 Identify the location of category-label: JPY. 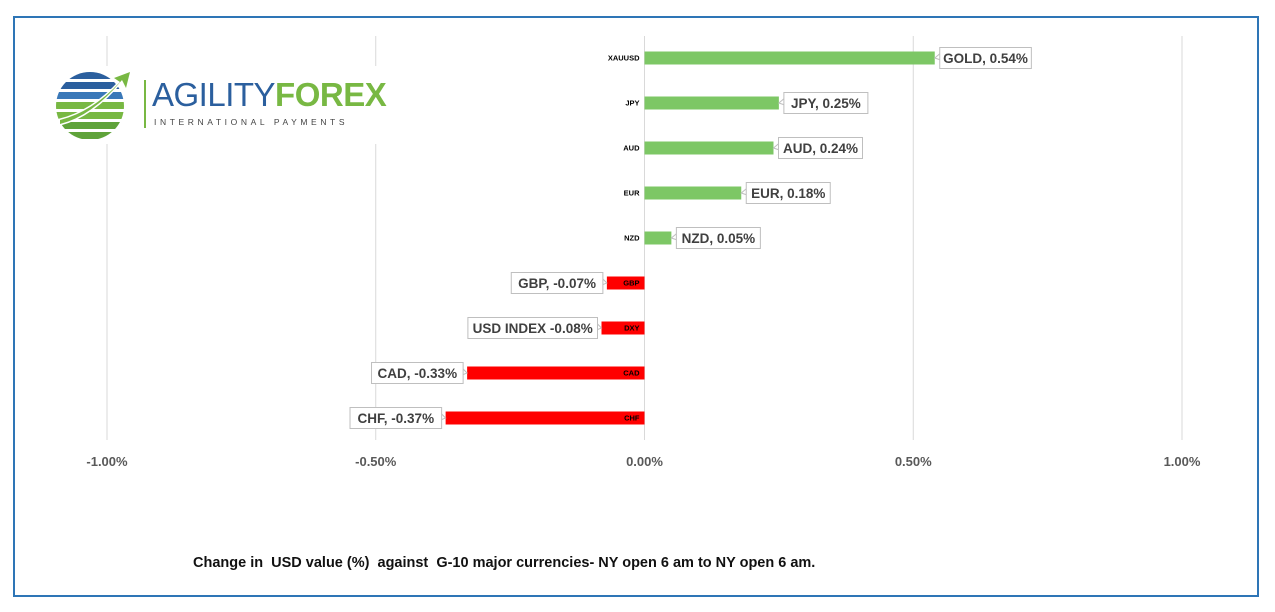
(632, 103).